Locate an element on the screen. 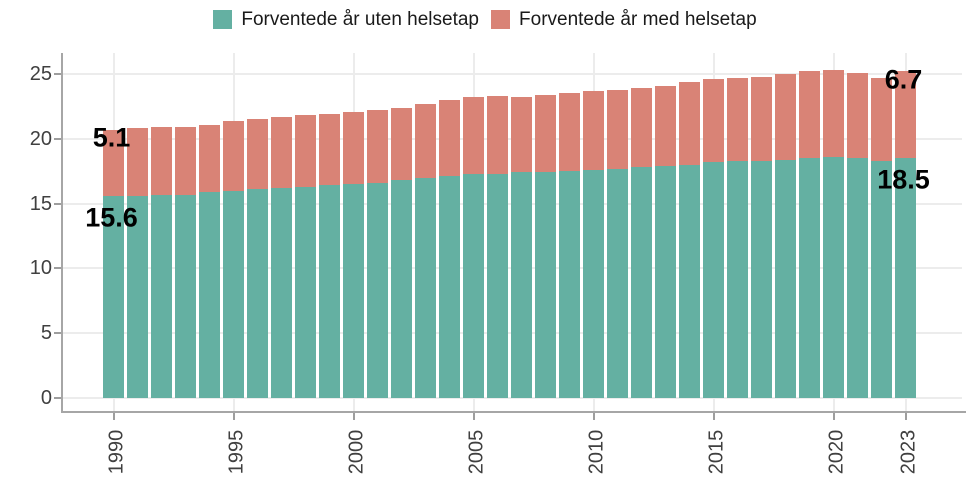 The width and height of the screenshot is (970, 499). bar-2012-med-helsetap is located at coordinates (641, 128).